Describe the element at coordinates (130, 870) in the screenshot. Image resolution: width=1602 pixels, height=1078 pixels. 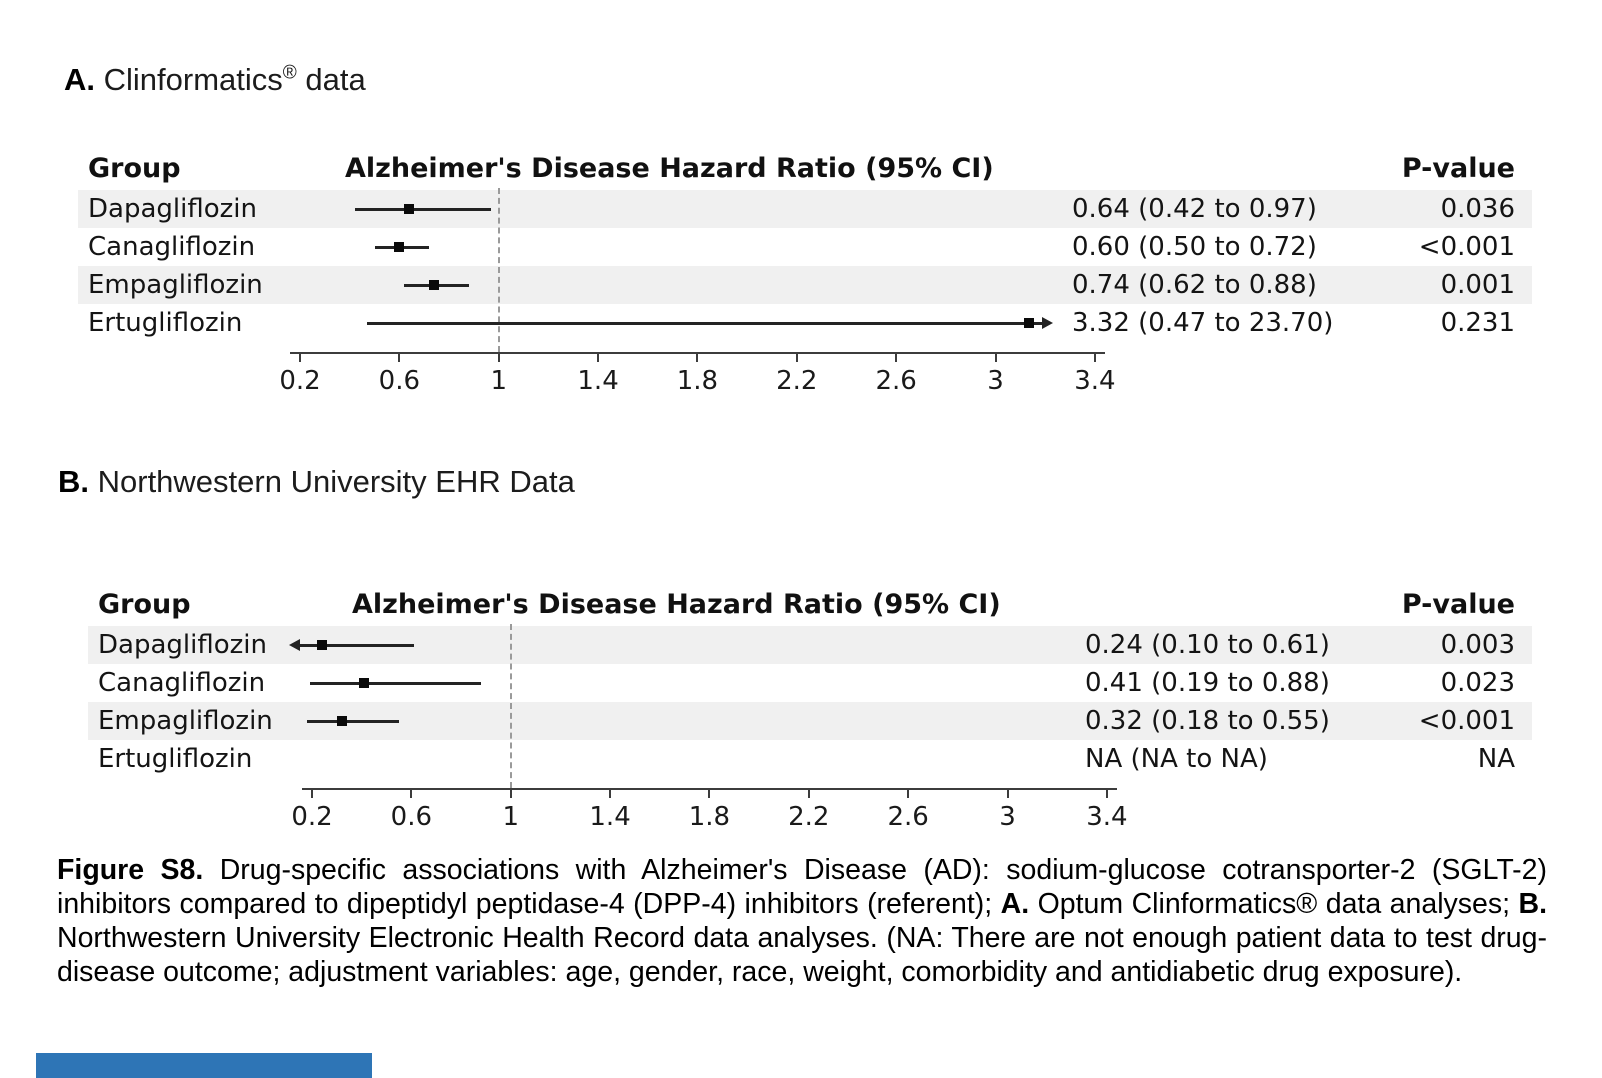
I see `text-segment: Figure S8.` at that location.